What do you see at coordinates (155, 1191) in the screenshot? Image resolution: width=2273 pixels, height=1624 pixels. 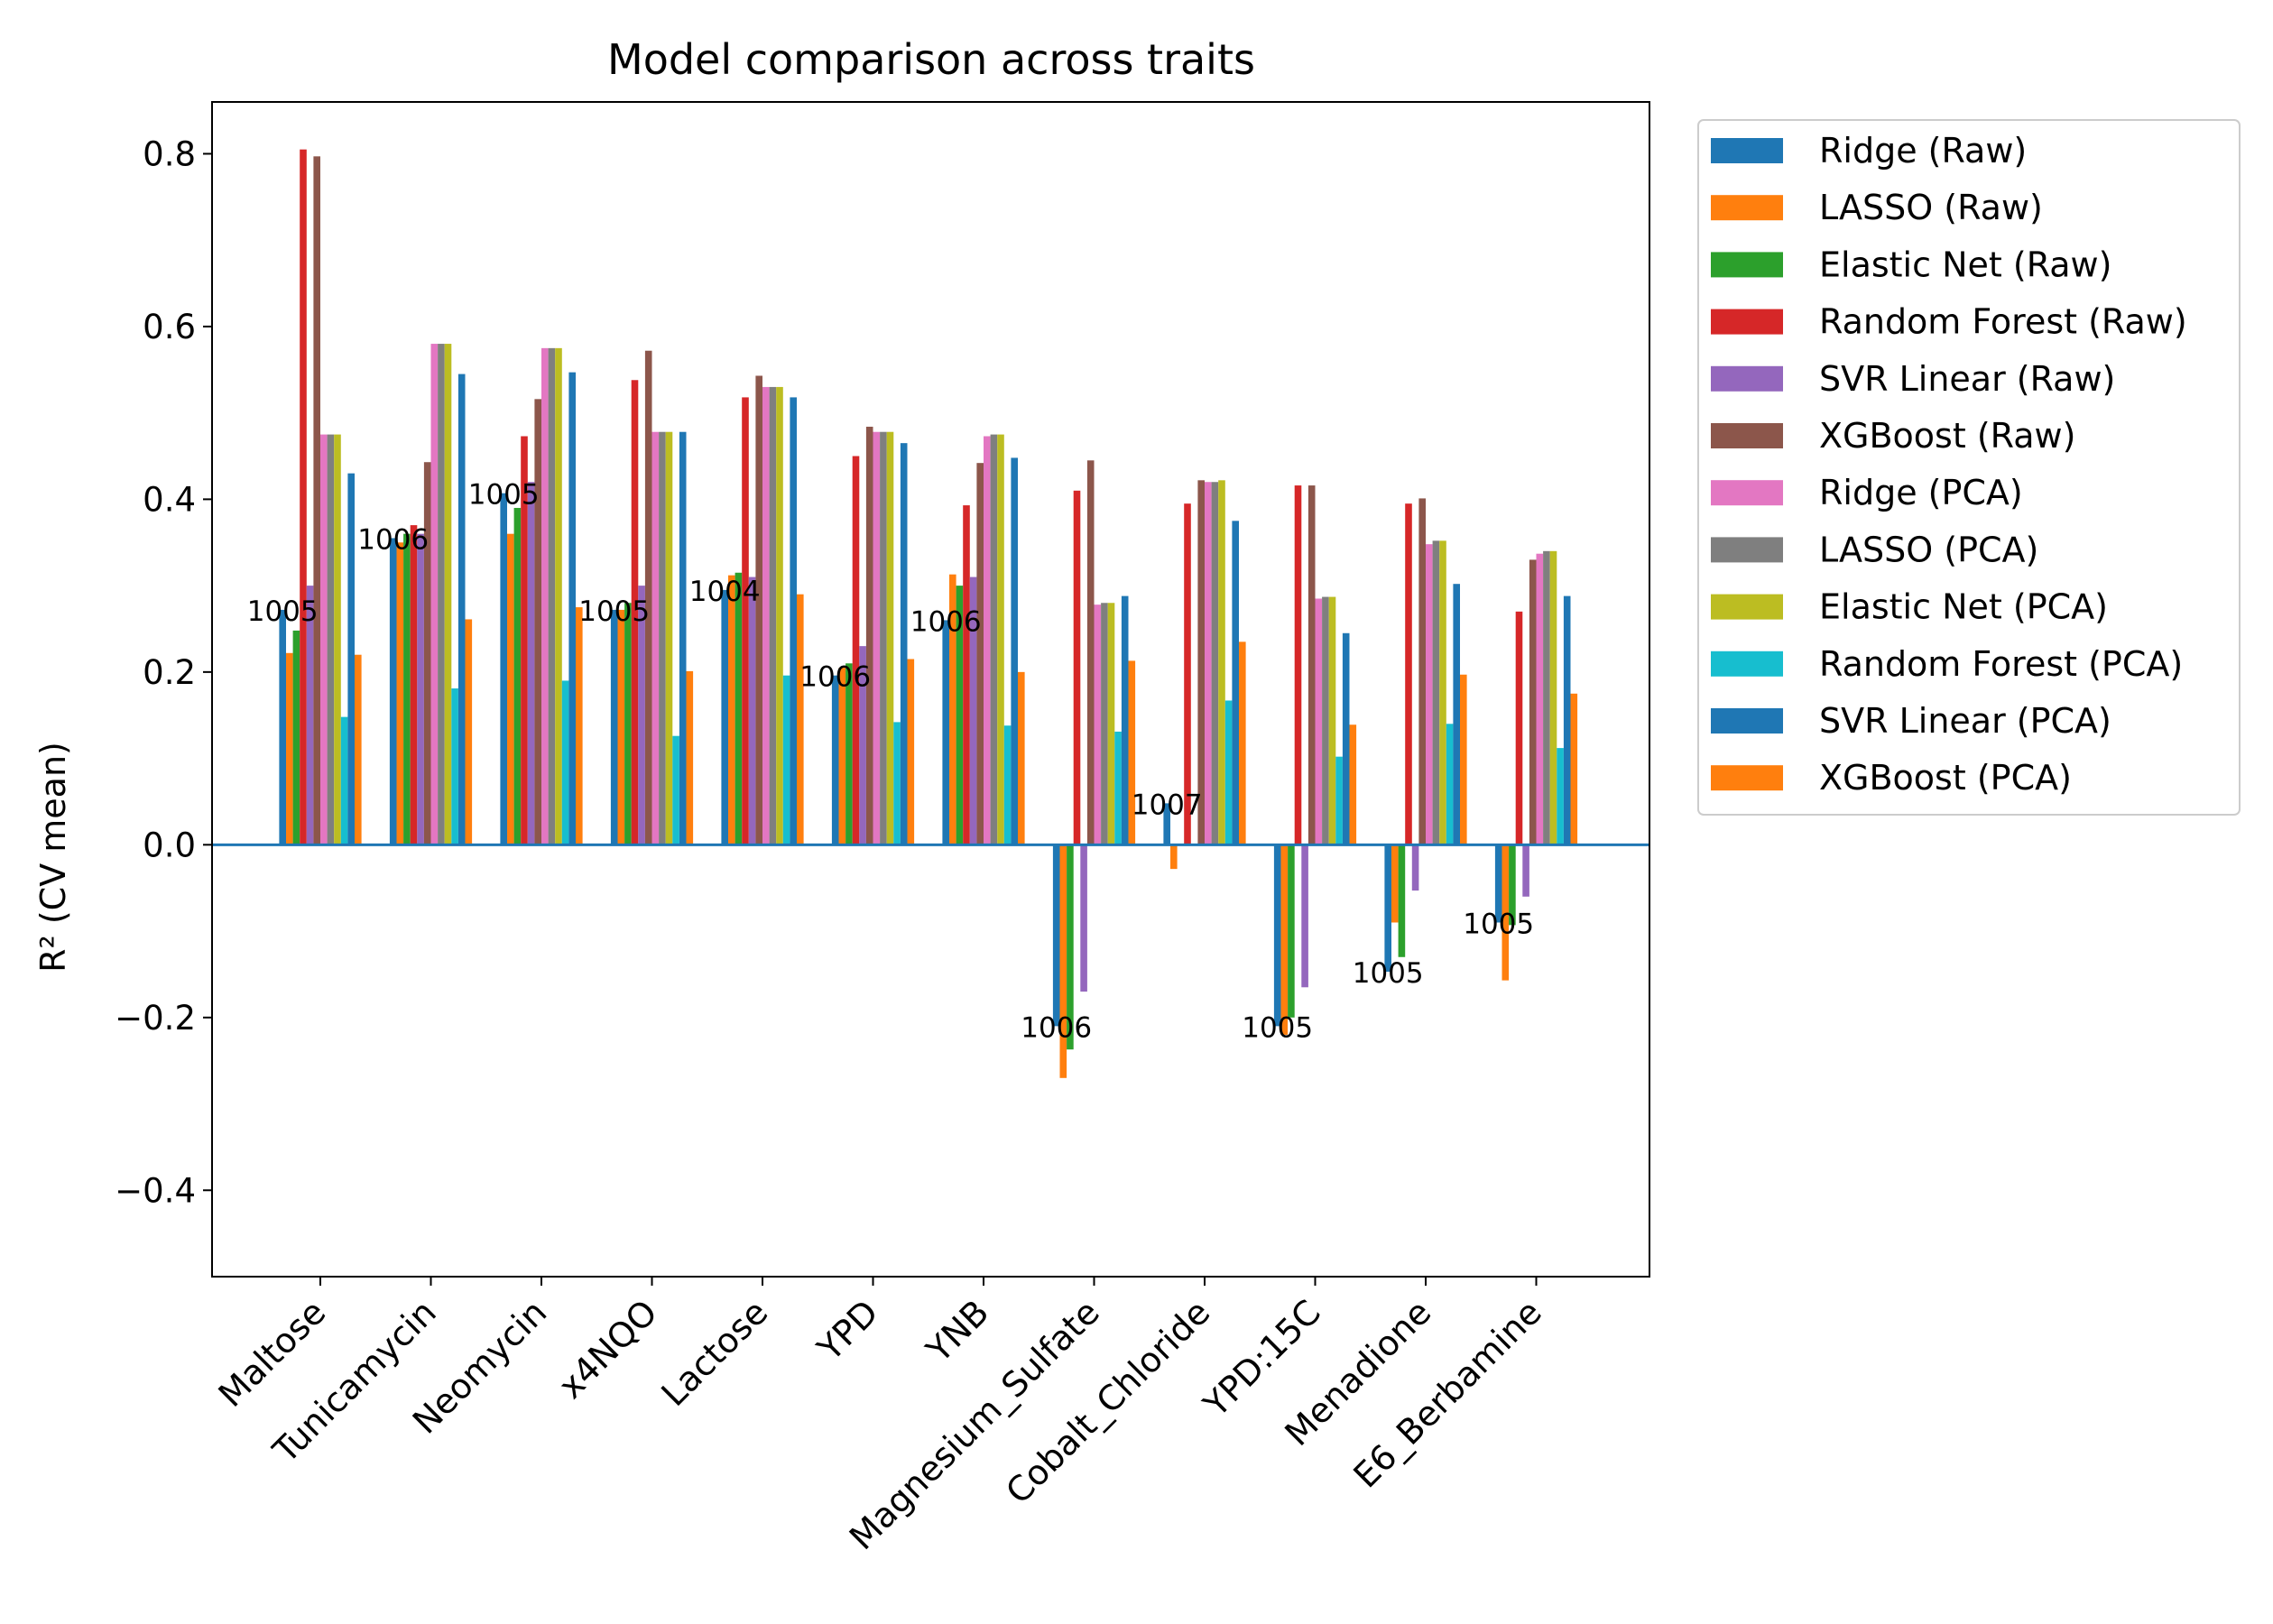 I see `y-tick-label: −0.4` at bounding box center [155, 1191].